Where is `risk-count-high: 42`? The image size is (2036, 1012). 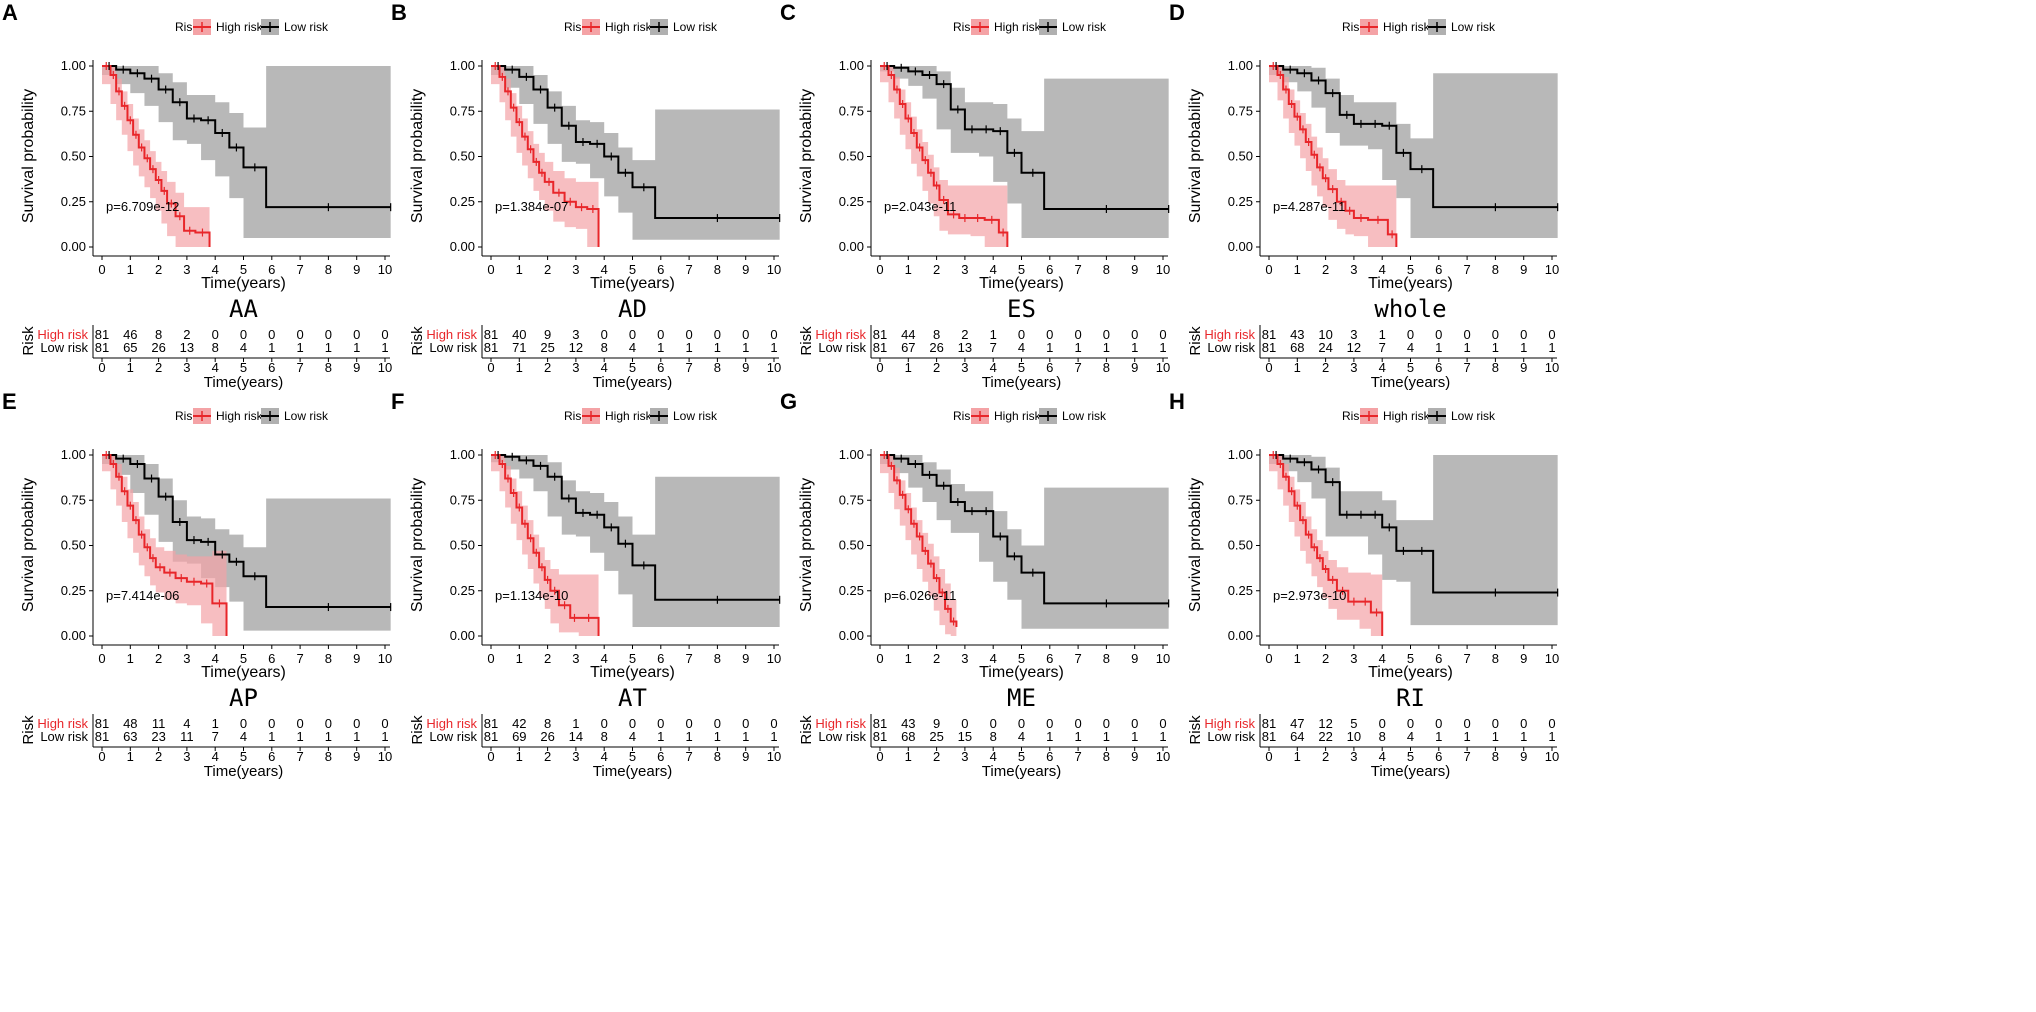 risk-count-high: 42 is located at coordinates (519, 723).